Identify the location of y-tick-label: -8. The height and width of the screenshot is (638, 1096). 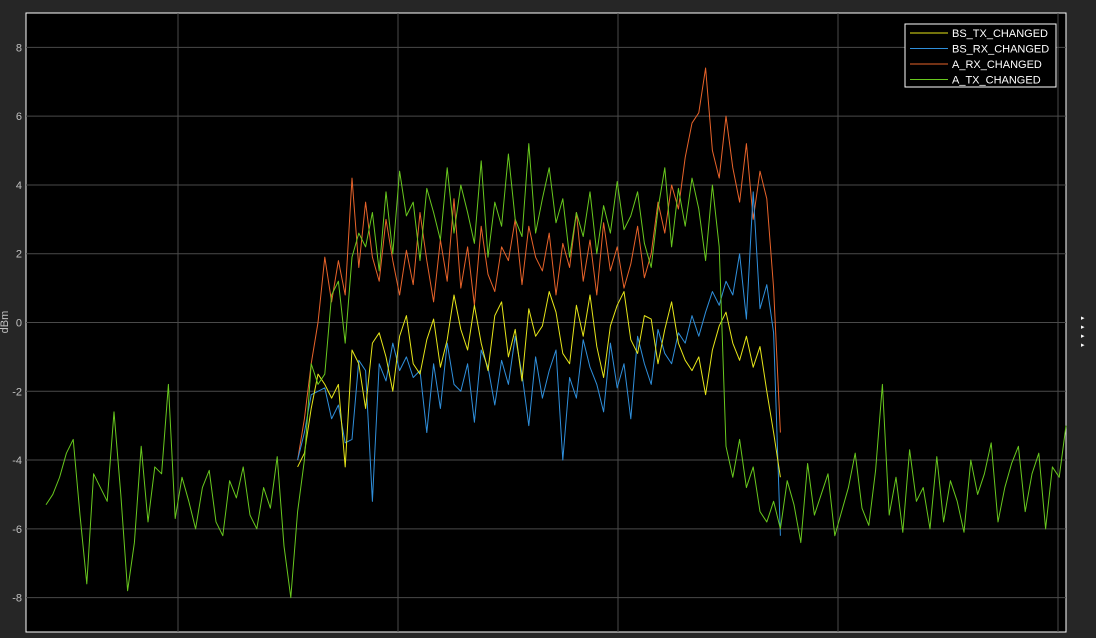
(17, 599).